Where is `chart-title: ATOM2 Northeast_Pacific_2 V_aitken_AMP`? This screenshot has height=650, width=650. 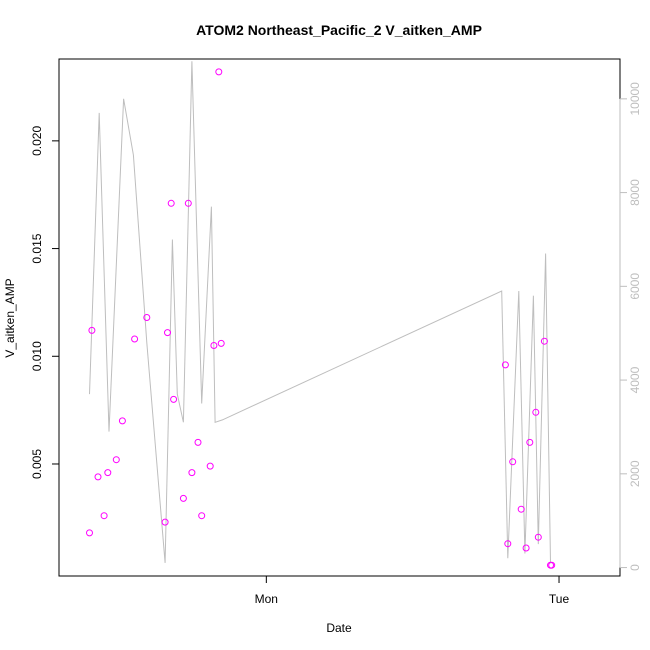 chart-title: ATOM2 Northeast_Pacific_2 V_aitken_AMP is located at coordinates (339, 30).